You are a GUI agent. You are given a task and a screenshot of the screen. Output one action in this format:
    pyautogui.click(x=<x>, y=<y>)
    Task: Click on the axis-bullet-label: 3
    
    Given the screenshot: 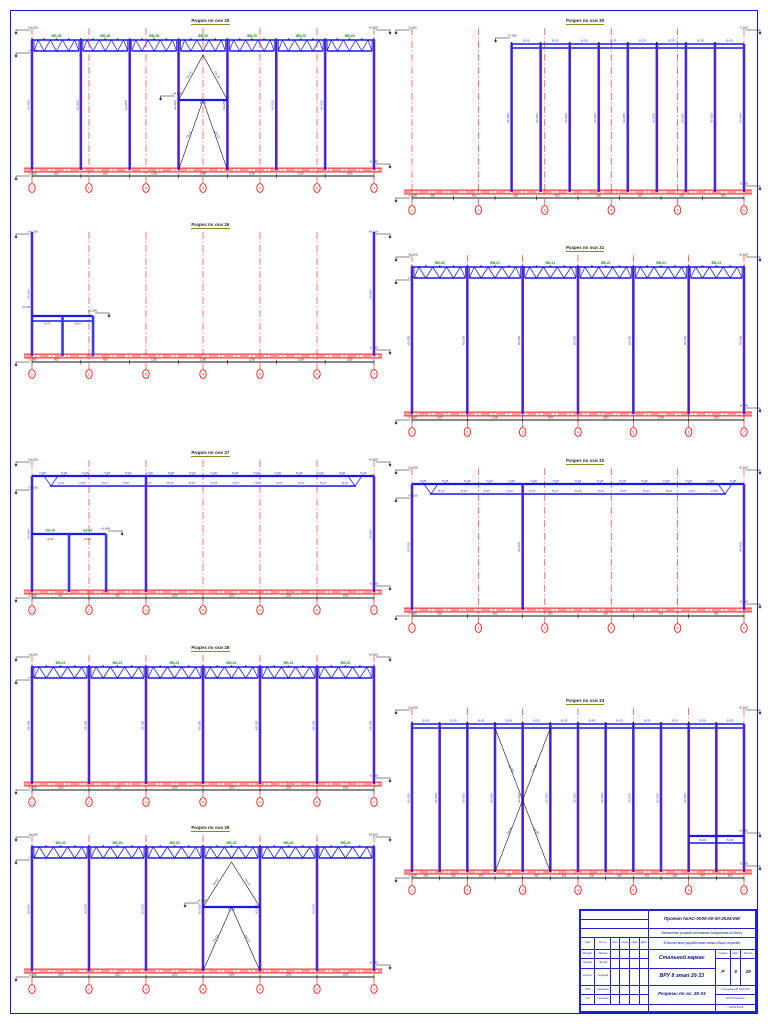 What is the action you would take?
    pyautogui.click(x=146, y=374)
    